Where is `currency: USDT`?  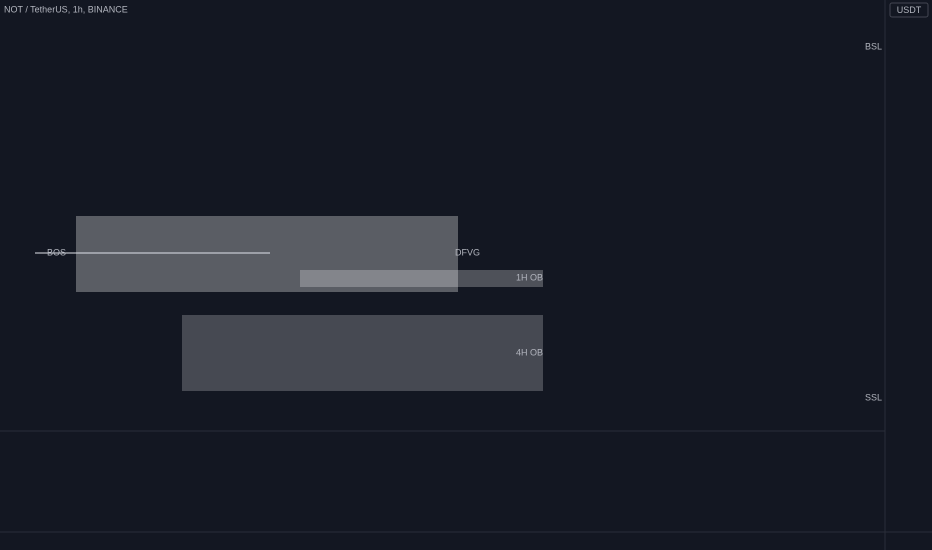 currency: USDT is located at coordinates (909, 10).